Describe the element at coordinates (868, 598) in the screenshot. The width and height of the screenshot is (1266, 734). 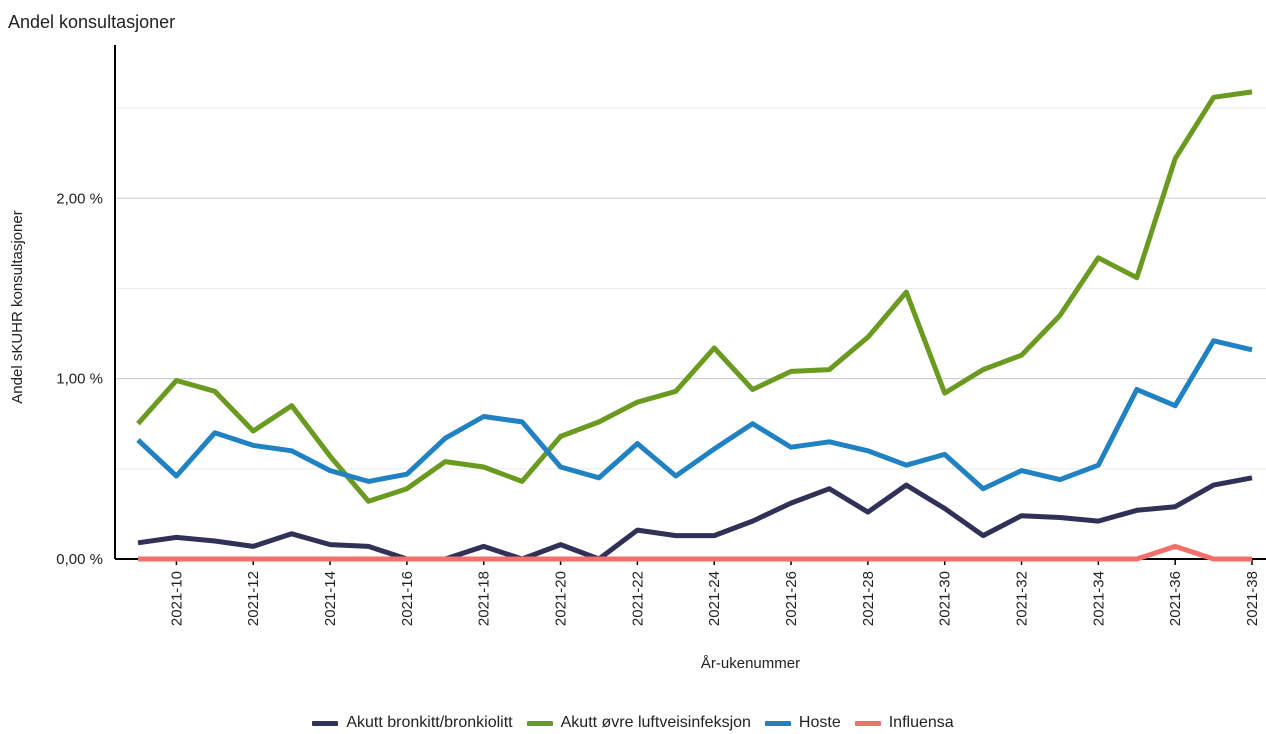
I see `x-tick-label: 2021-28` at that location.